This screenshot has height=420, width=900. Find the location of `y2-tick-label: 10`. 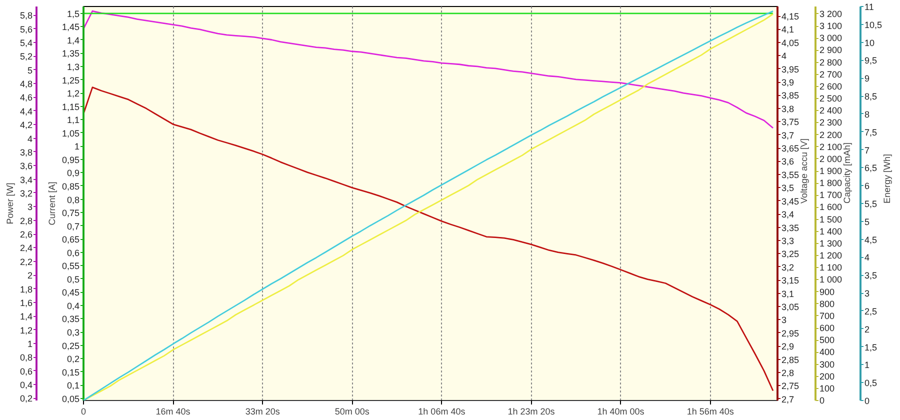

y2-tick-label: 10 is located at coordinates (869, 43).